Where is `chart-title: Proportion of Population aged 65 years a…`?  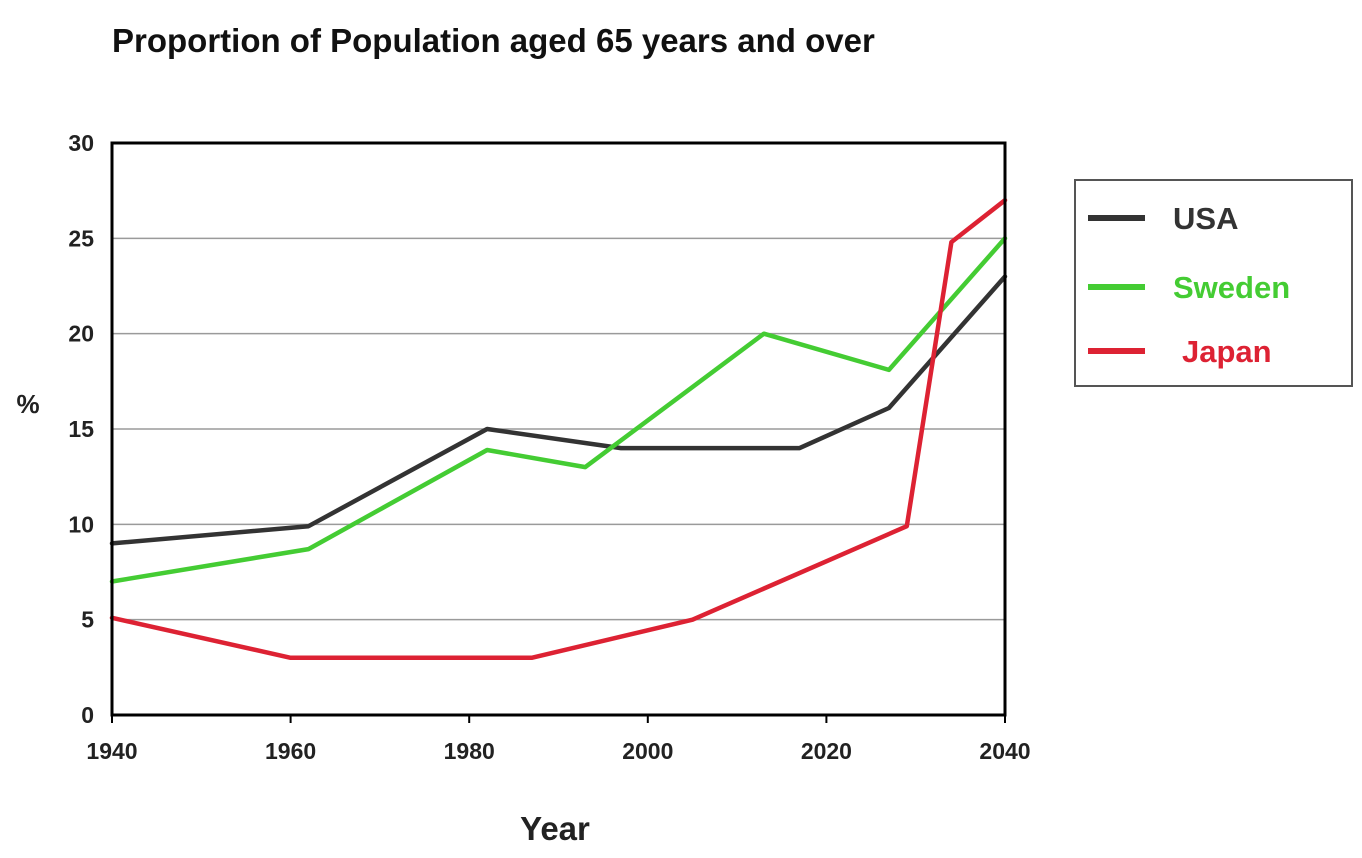
chart-title: Proportion of Population aged 65 years a… is located at coordinates (493, 40).